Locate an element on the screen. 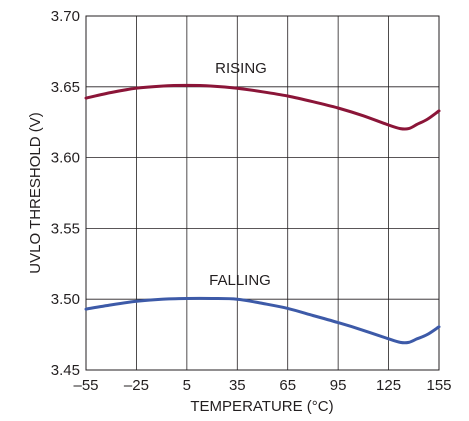 Image resolution: width=469 pixels, height=421 pixels. x-tick-label: 125 is located at coordinates (388, 385).